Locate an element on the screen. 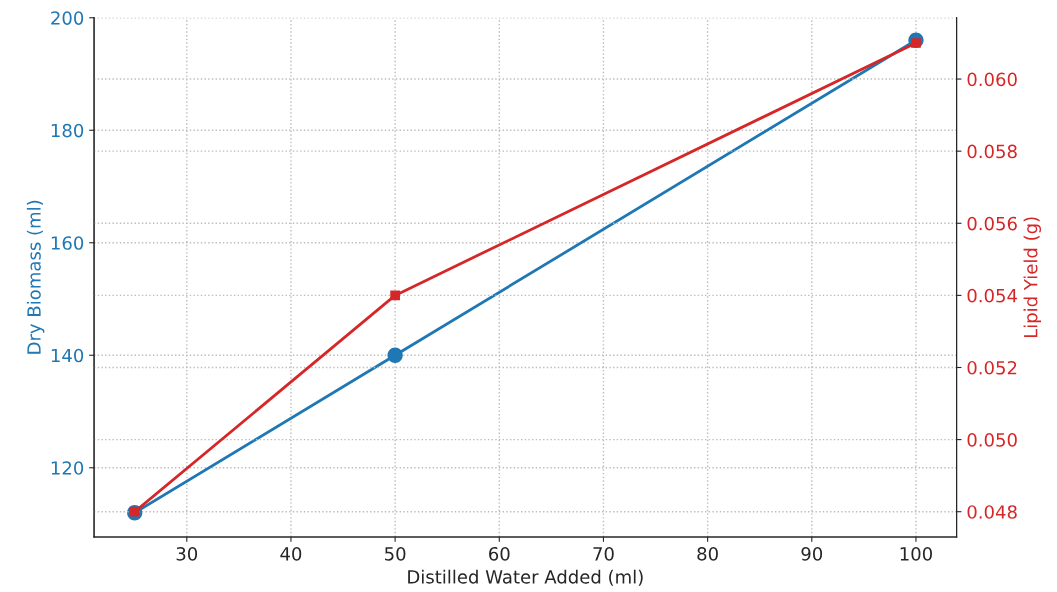 The image size is (1057, 592). x-tick-label: 70 is located at coordinates (603, 553).